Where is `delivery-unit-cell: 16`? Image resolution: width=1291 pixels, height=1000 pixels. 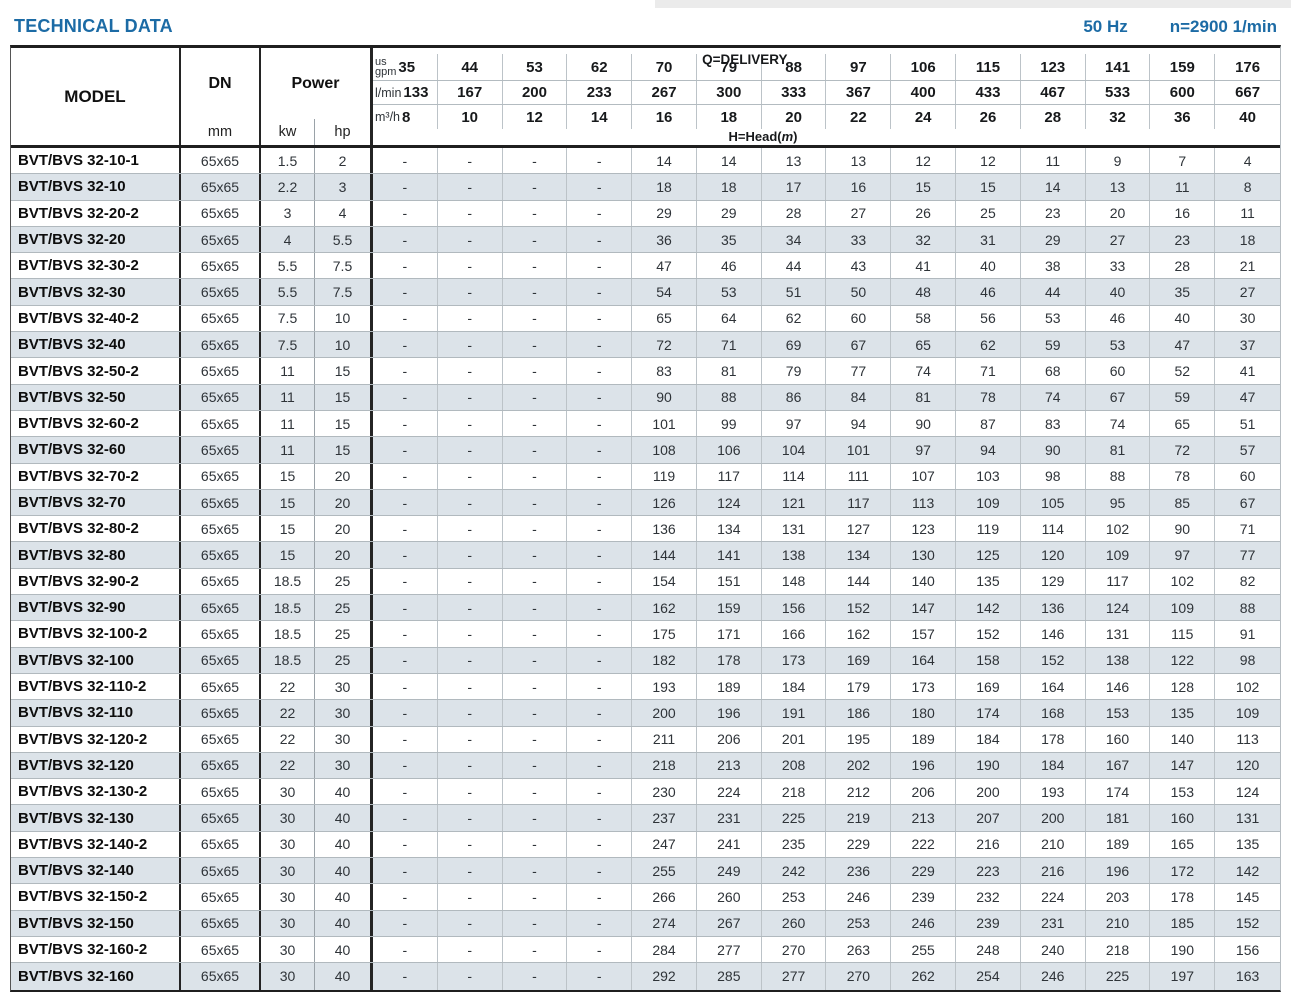 delivery-unit-cell: 16 is located at coordinates (664, 117).